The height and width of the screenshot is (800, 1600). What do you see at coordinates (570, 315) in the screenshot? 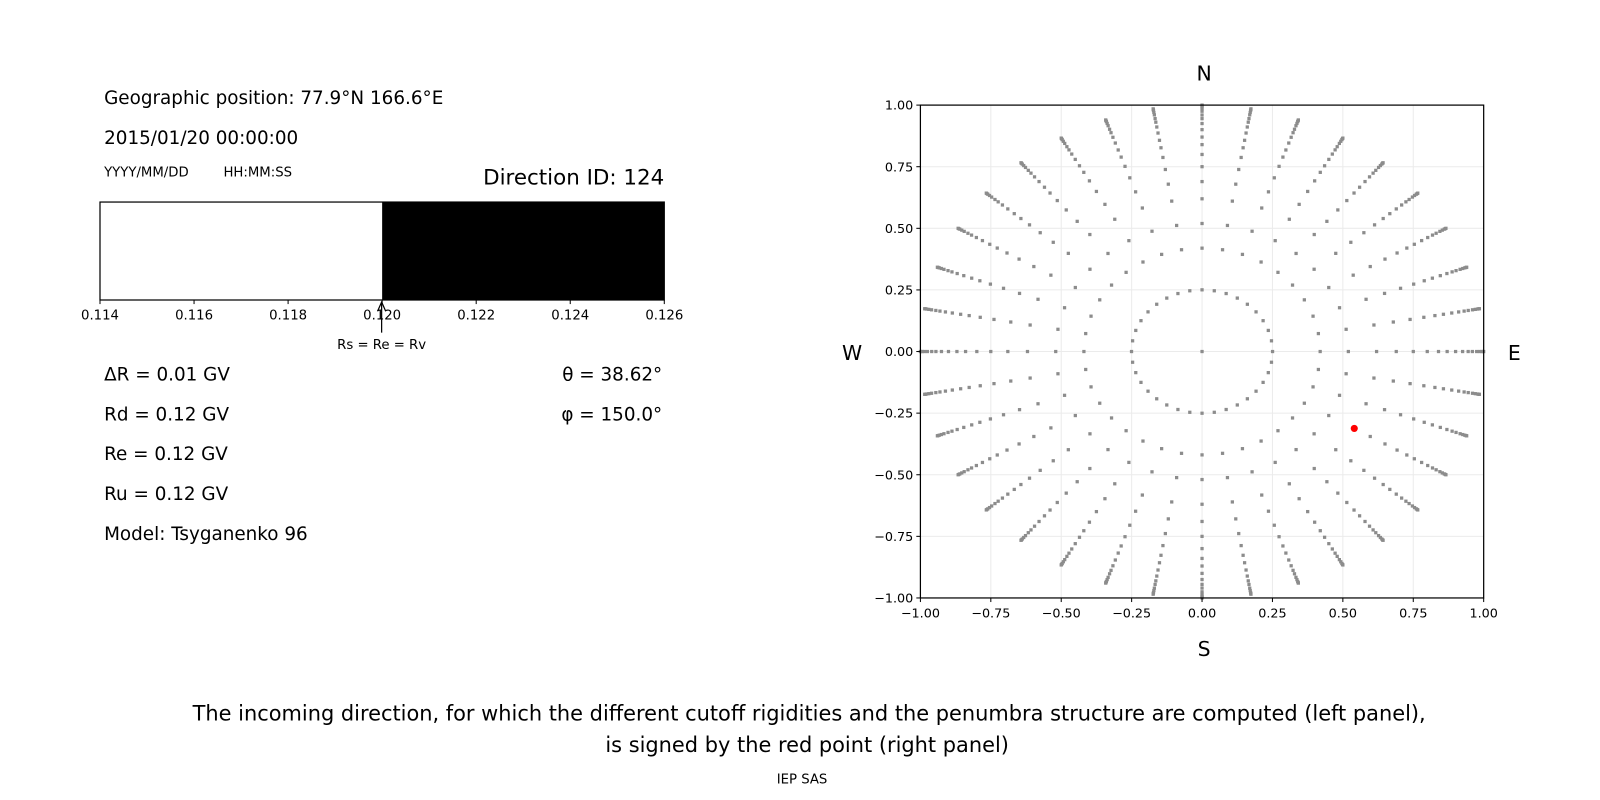
I see `x-tick-label: 0.124` at bounding box center [570, 315].